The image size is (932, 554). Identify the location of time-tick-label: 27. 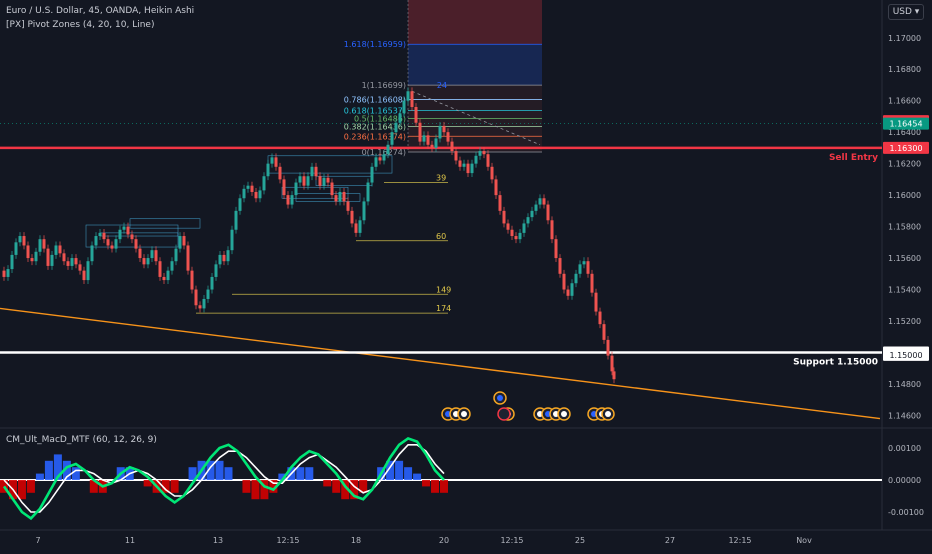
(670, 540).